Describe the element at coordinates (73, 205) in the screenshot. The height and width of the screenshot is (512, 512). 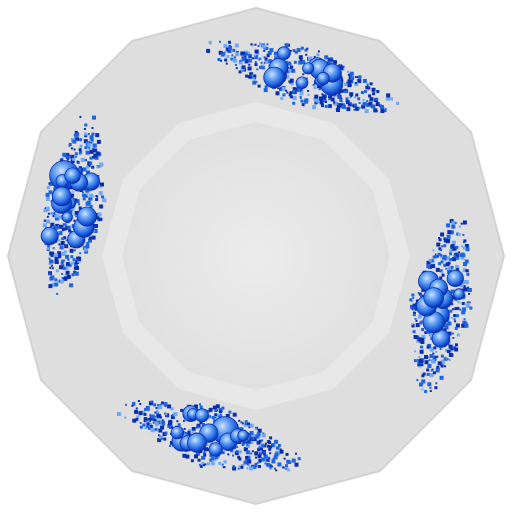
I see `glaze-spray-left` at that location.